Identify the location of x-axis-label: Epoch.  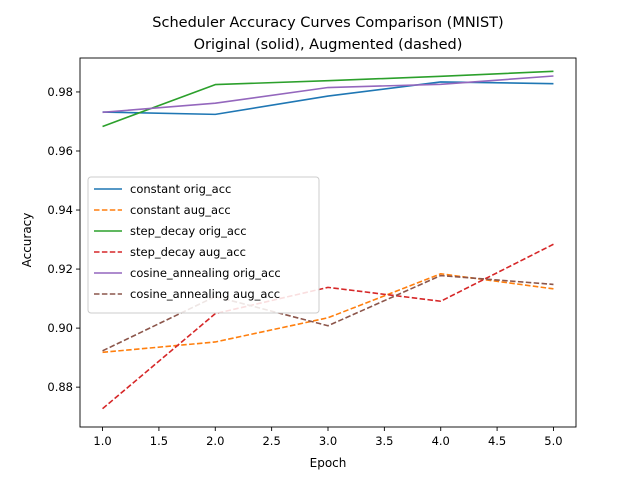
(328, 463).